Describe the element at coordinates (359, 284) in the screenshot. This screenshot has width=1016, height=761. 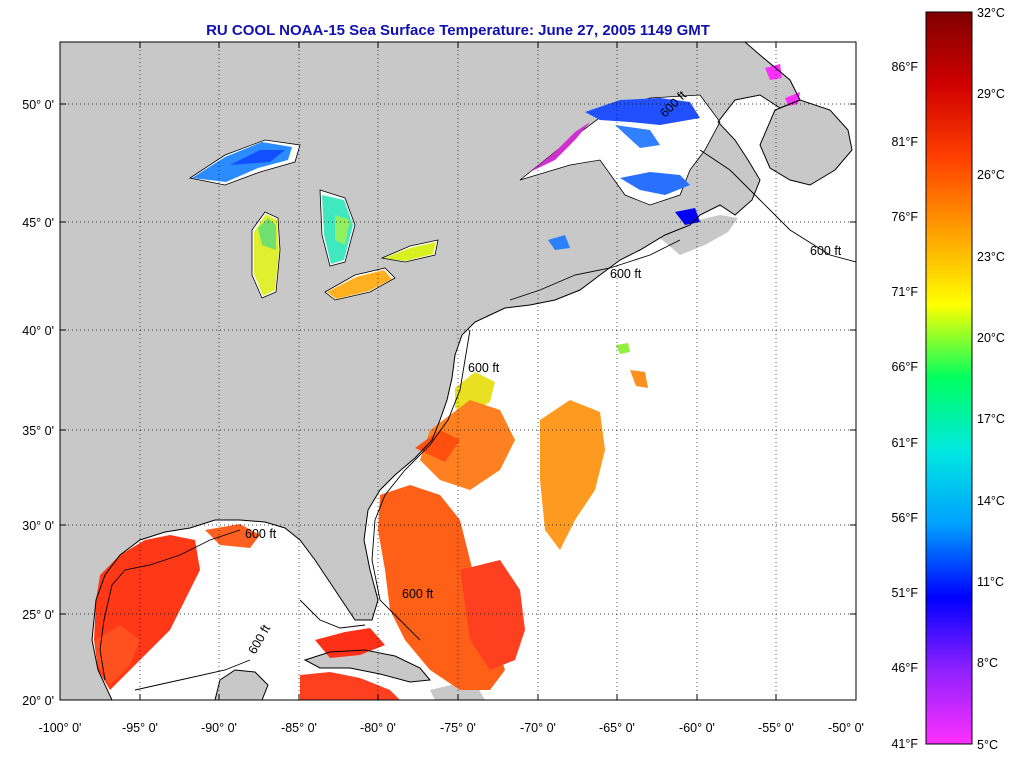
I see `lake-erie-sst` at that location.